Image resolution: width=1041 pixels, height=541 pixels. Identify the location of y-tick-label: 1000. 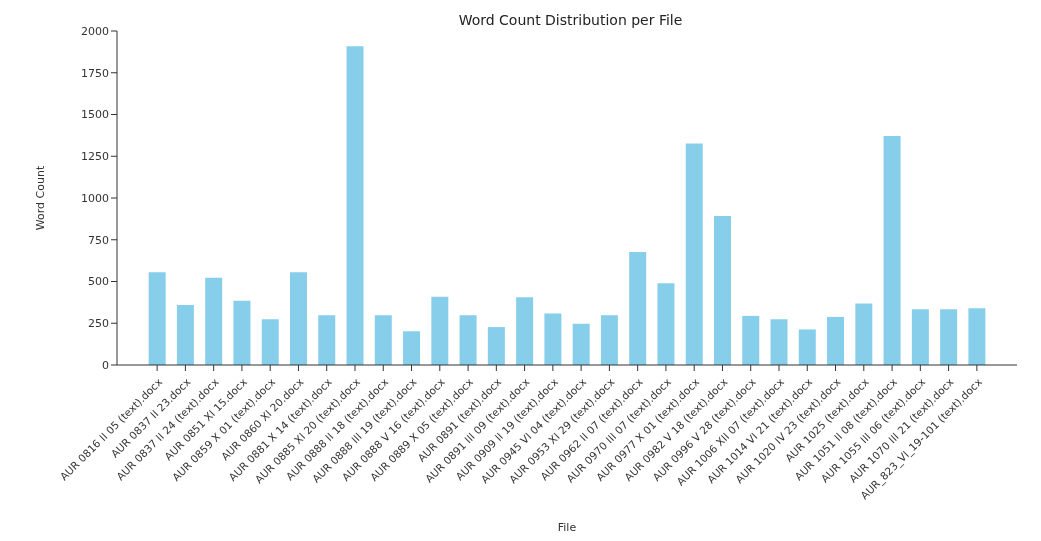
(95, 198).